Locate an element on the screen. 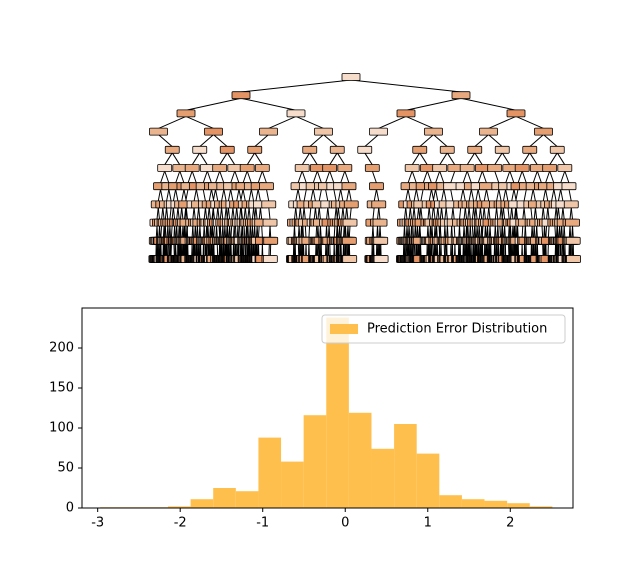  bar is located at coordinates (247, 499).